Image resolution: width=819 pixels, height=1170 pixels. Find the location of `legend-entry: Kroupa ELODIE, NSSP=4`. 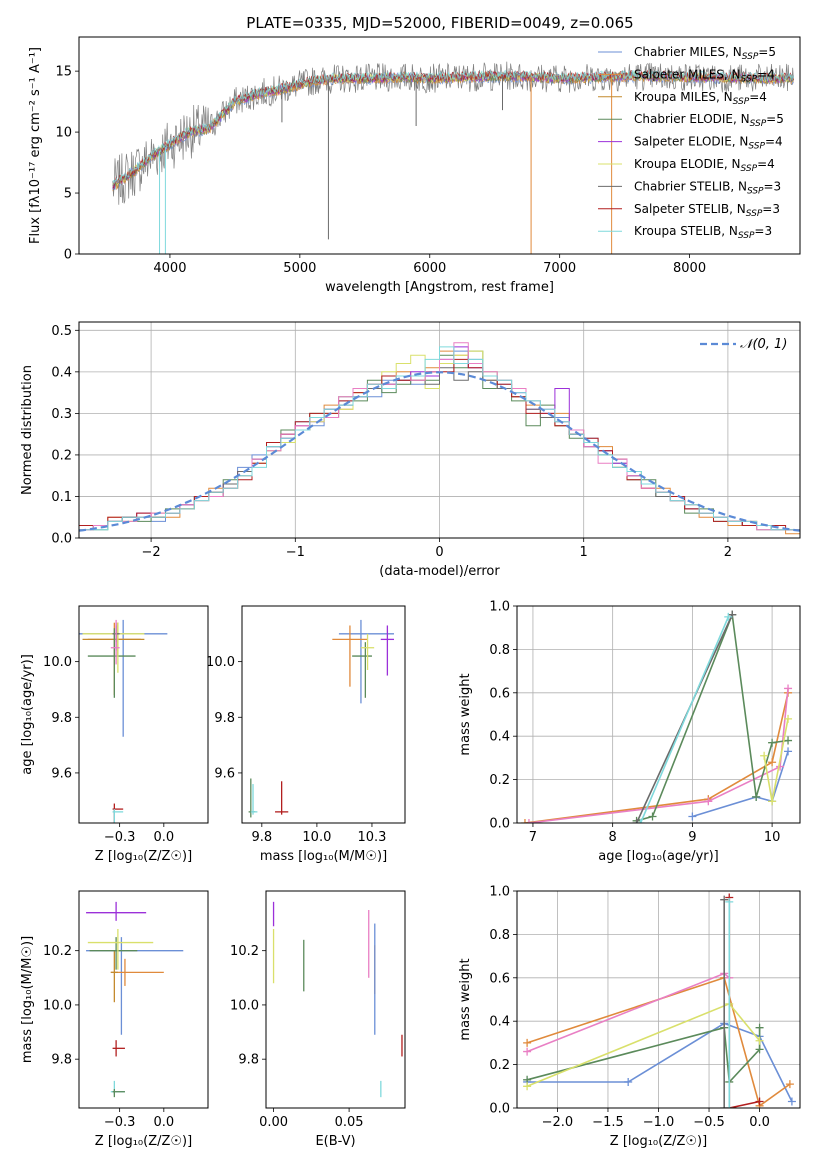

legend-entry: Kroupa ELODIE, NSSP=4 is located at coordinates (704, 165).